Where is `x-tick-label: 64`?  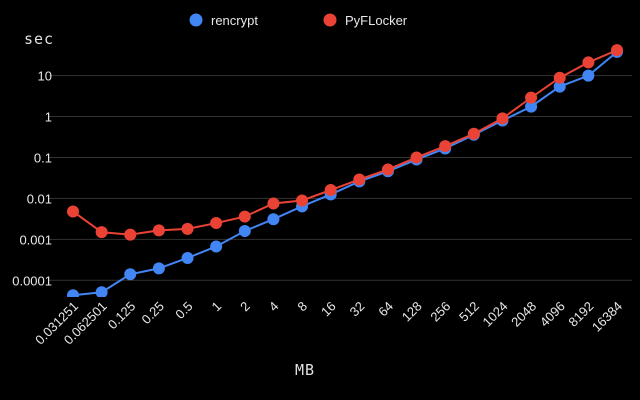 x-tick-label: 64 is located at coordinates (385, 309).